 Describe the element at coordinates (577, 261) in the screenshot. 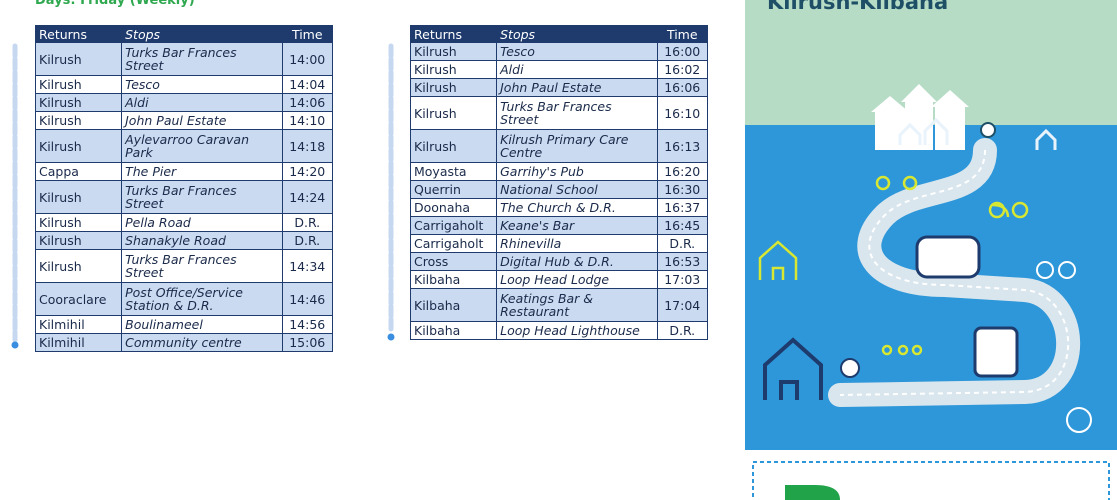

I see `table-cell: Digital Hub & D.R.` at that location.